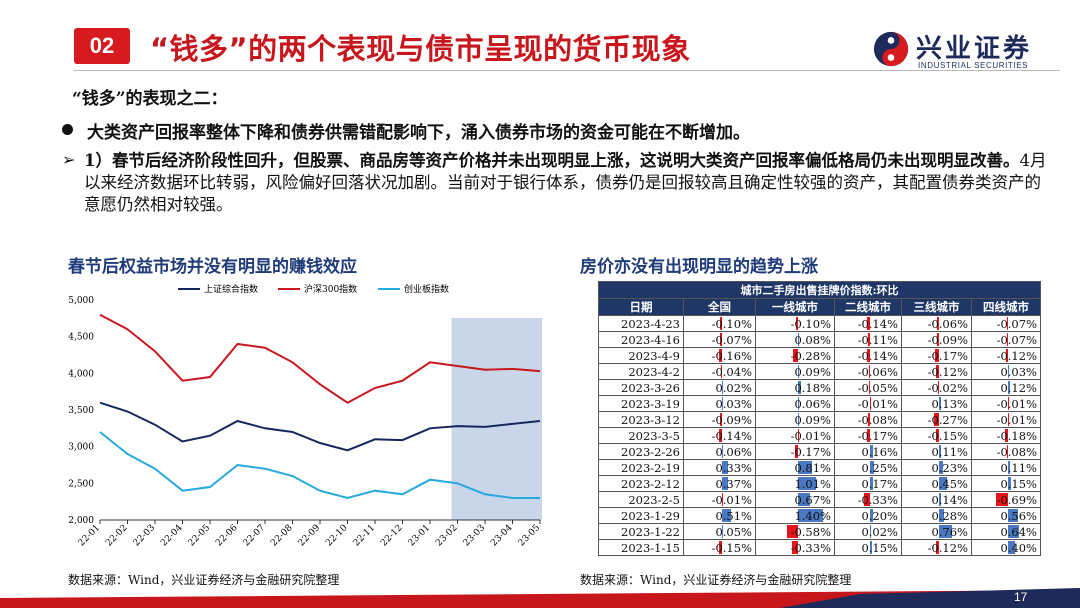 This screenshot has width=1080, height=608. I want to click on value-cell: 0.08%, so click(795, 339).